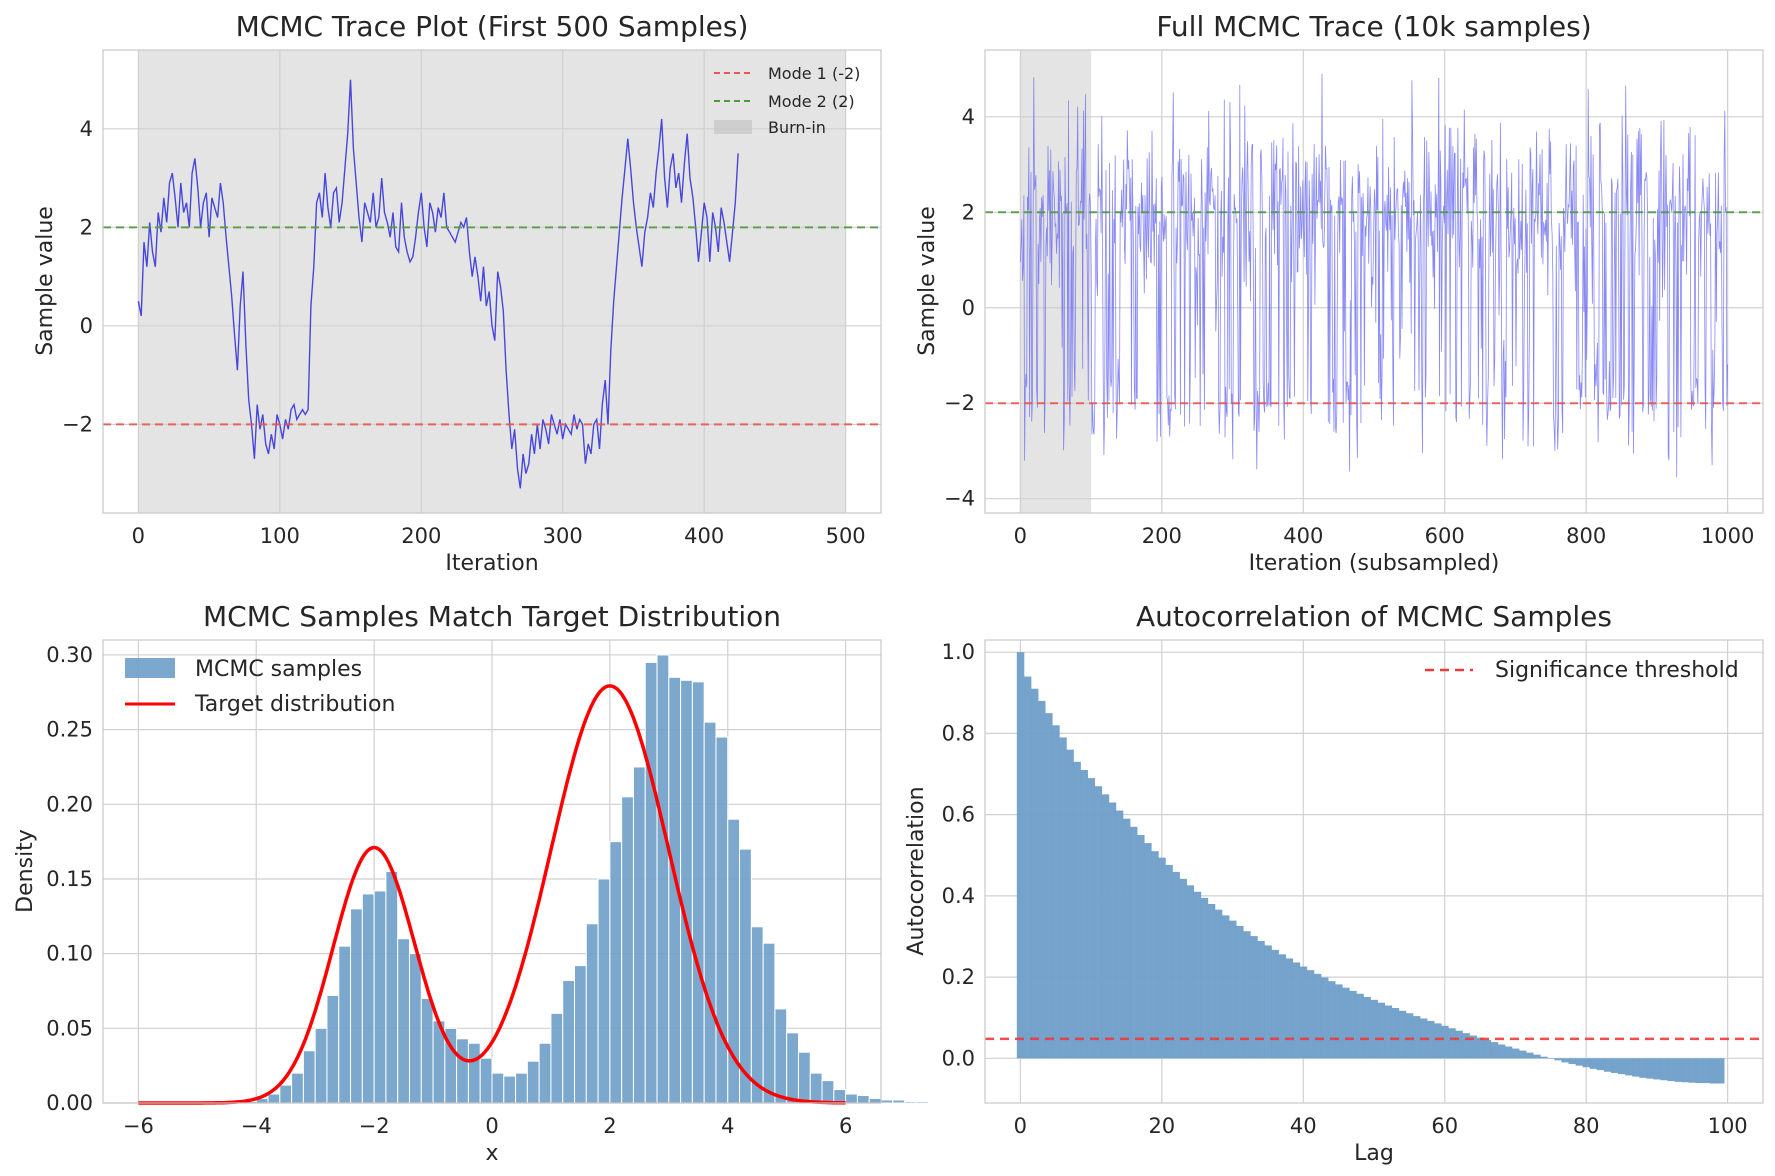  Describe the element at coordinates (492, 616) in the screenshot. I see `chart-title-histogram: MCMC Samples Match Target Distribution` at that location.